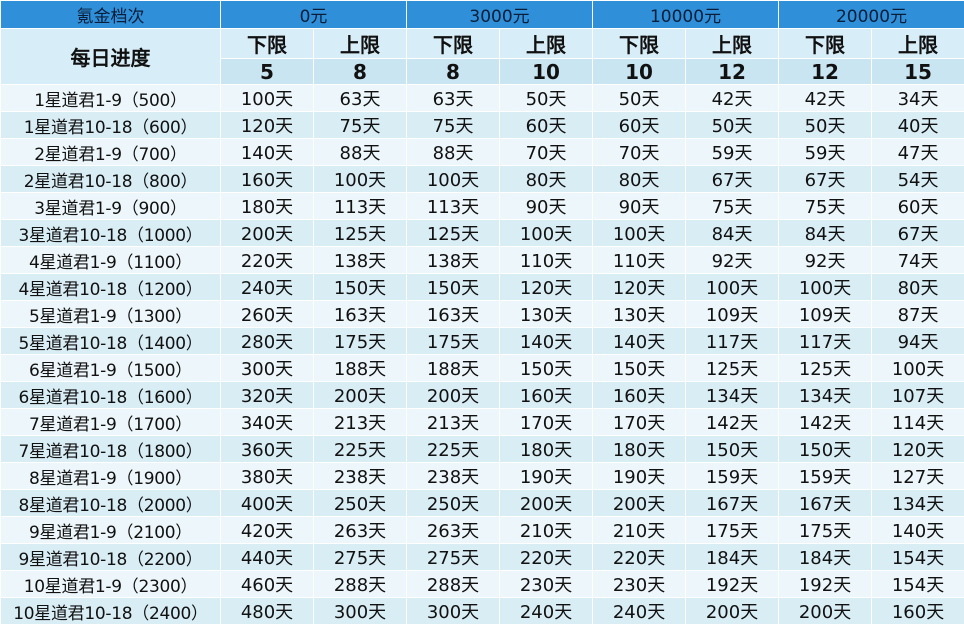 The height and width of the screenshot is (625, 964). I want to click on days-cell: 54天, so click(918, 179).